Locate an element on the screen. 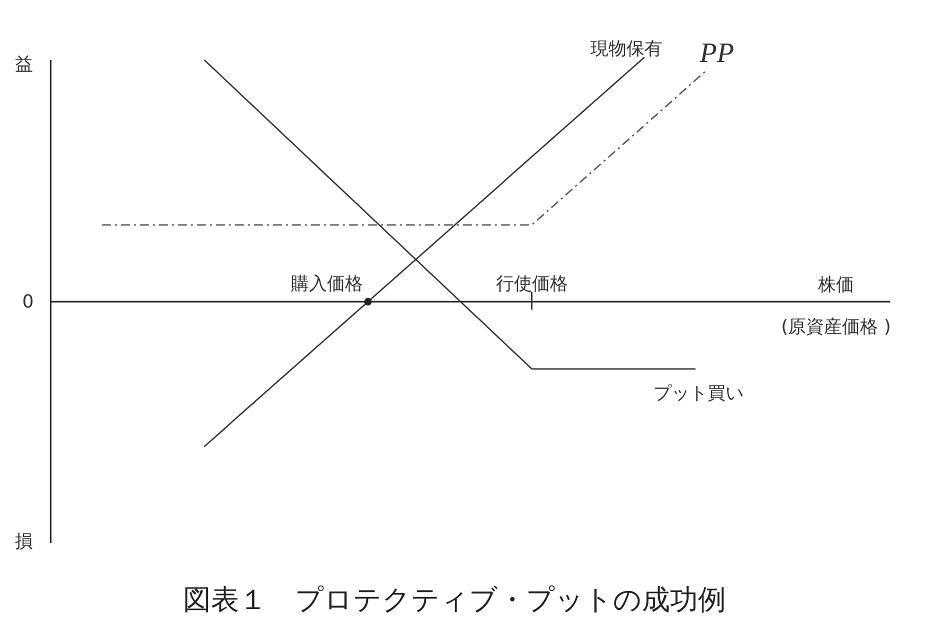 The height and width of the screenshot is (627, 929). annotation: 0 is located at coordinates (28, 302).